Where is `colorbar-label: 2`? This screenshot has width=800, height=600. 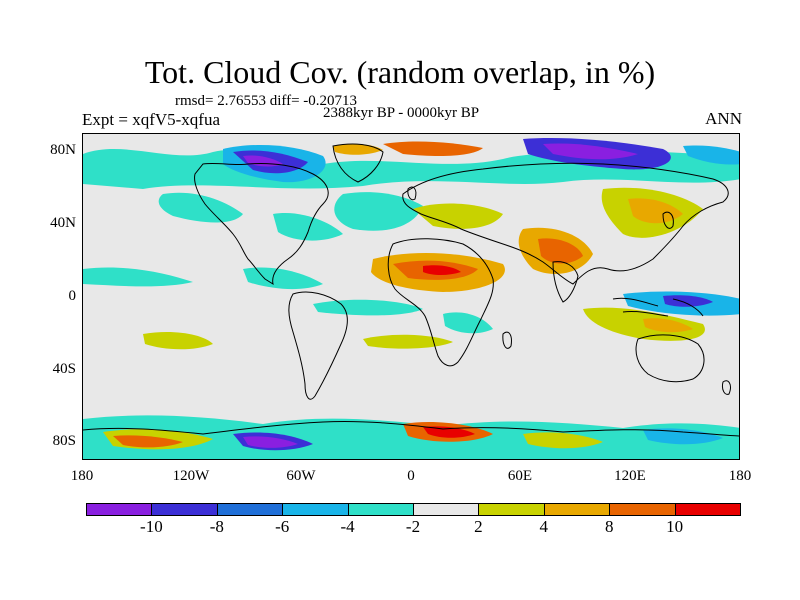
colorbar-label: 2 is located at coordinates (478, 526).